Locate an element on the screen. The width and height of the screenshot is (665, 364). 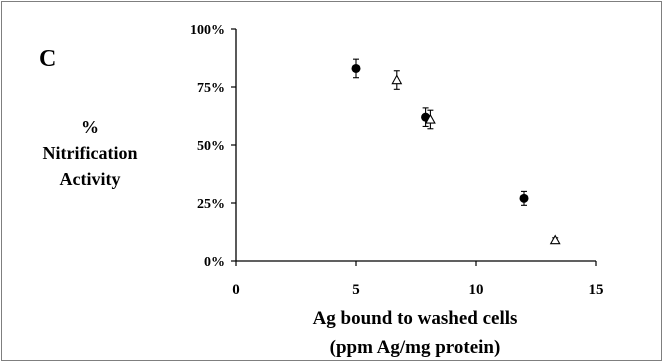
x-tick-label: 5 is located at coordinates (356, 290).